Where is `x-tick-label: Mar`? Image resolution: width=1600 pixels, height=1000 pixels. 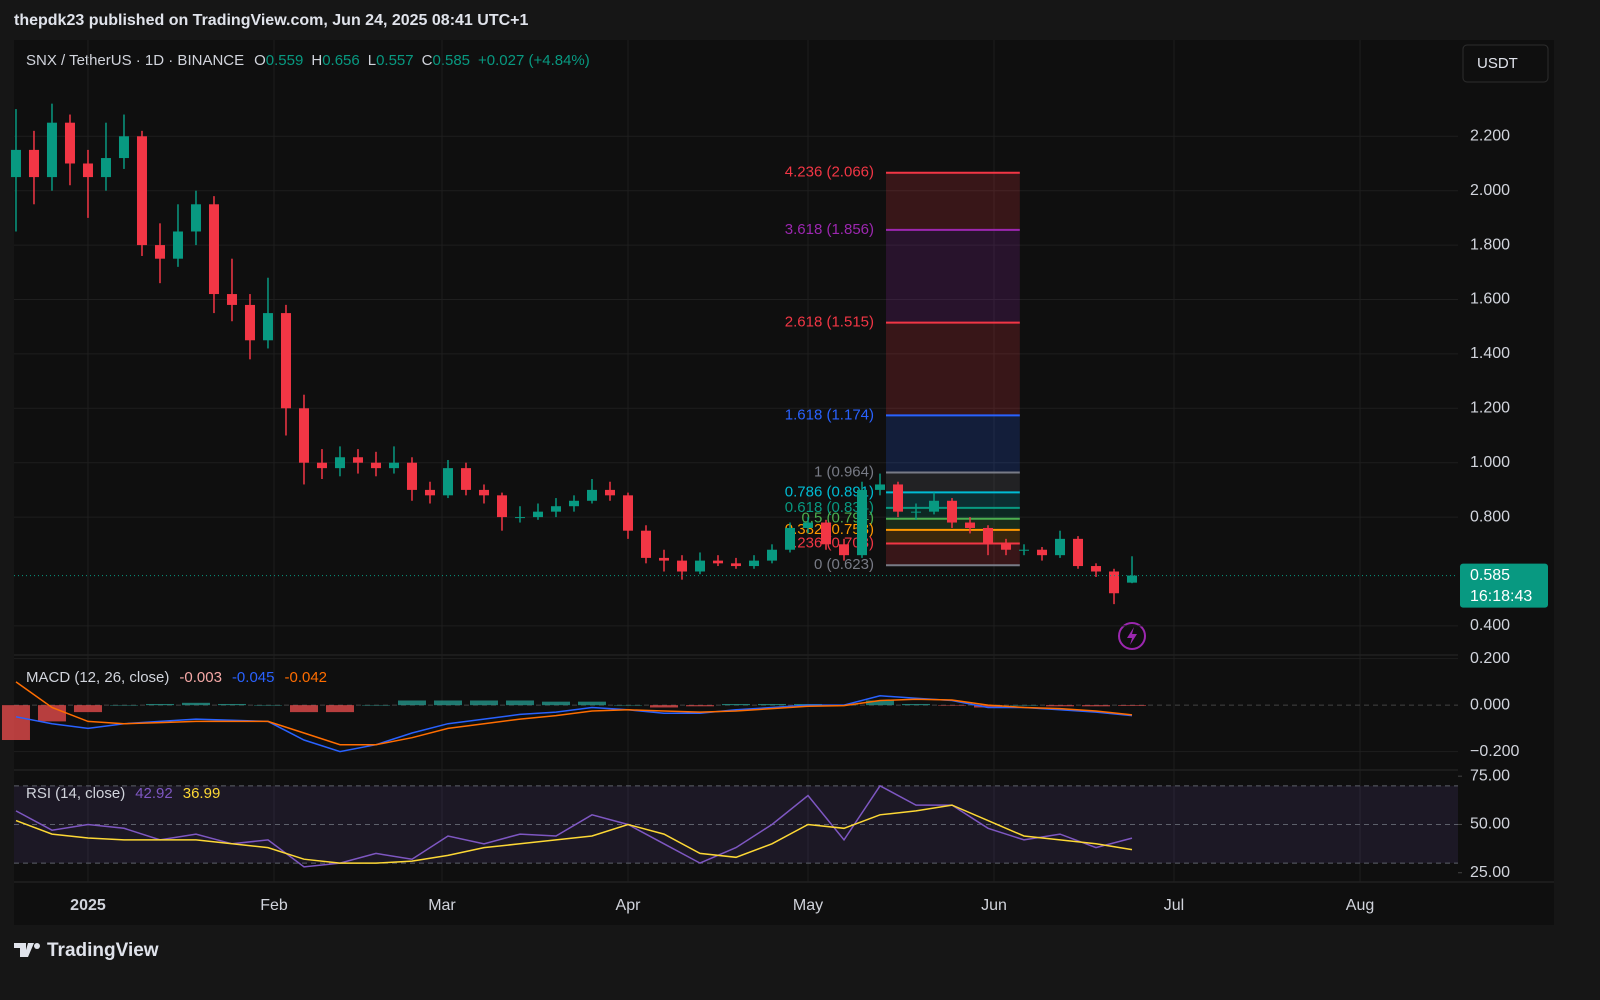
x-tick-label: Mar is located at coordinates (442, 905).